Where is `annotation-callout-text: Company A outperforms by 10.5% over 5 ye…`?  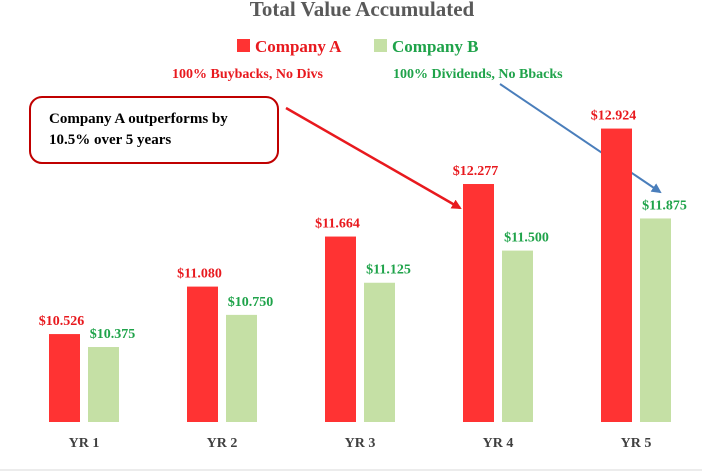
annotation-callout-text: Company A outperforms by 10.5% over 5 ye… is located at coordinates (140, 129).